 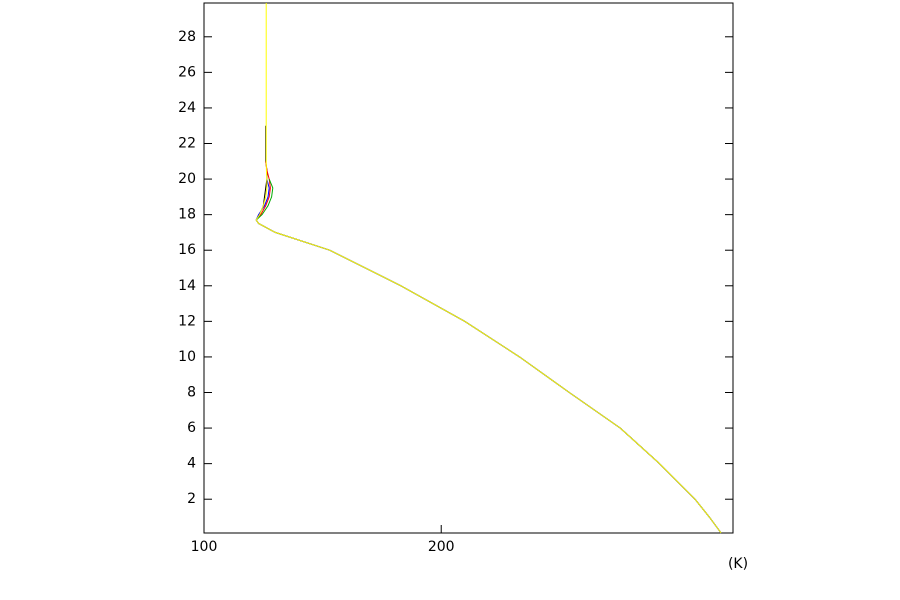 What do you see at coordinates (204, 547) in the screenshot?
I see `x-tick-label: 100` at bounding box center [204, 547].